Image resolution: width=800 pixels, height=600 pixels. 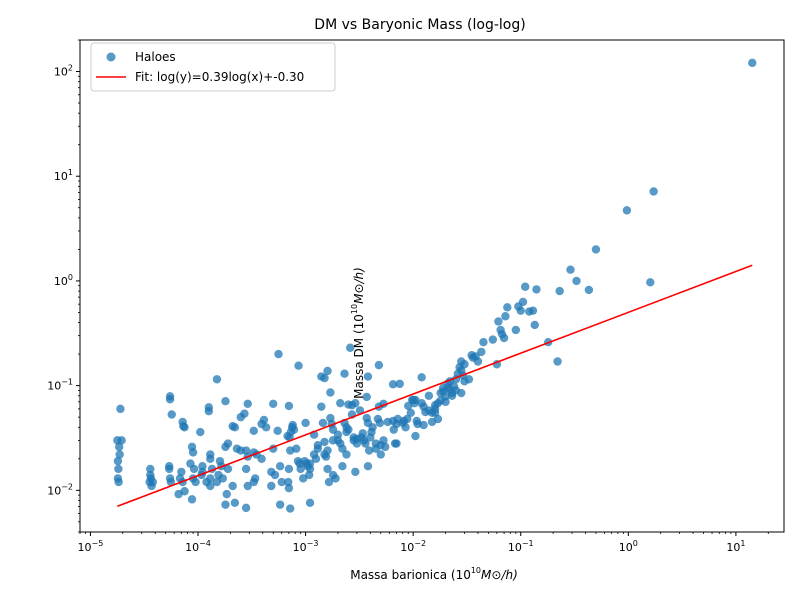 What do you see at coordinates (91, 546) in the screenshot?
I see `x-tick-label: 10⁻⁵` at bounding box center [91, 546].